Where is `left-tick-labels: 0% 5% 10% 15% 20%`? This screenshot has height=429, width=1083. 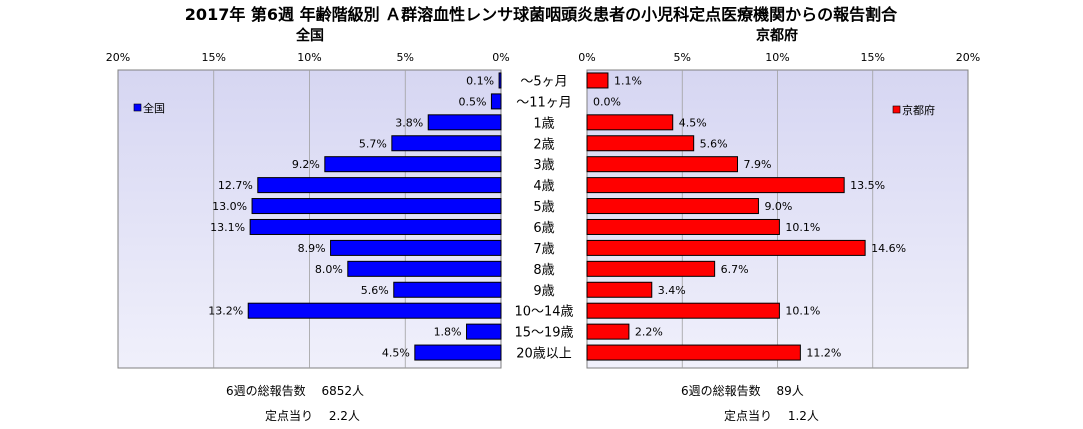
left-tick-labels: 0% 5% 10% 15% 20% is located at coordinates (308, 57).